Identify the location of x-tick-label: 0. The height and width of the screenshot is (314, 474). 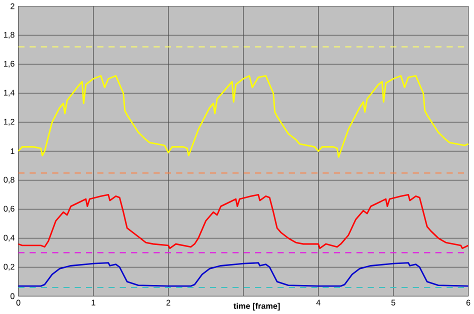
(18, 303).